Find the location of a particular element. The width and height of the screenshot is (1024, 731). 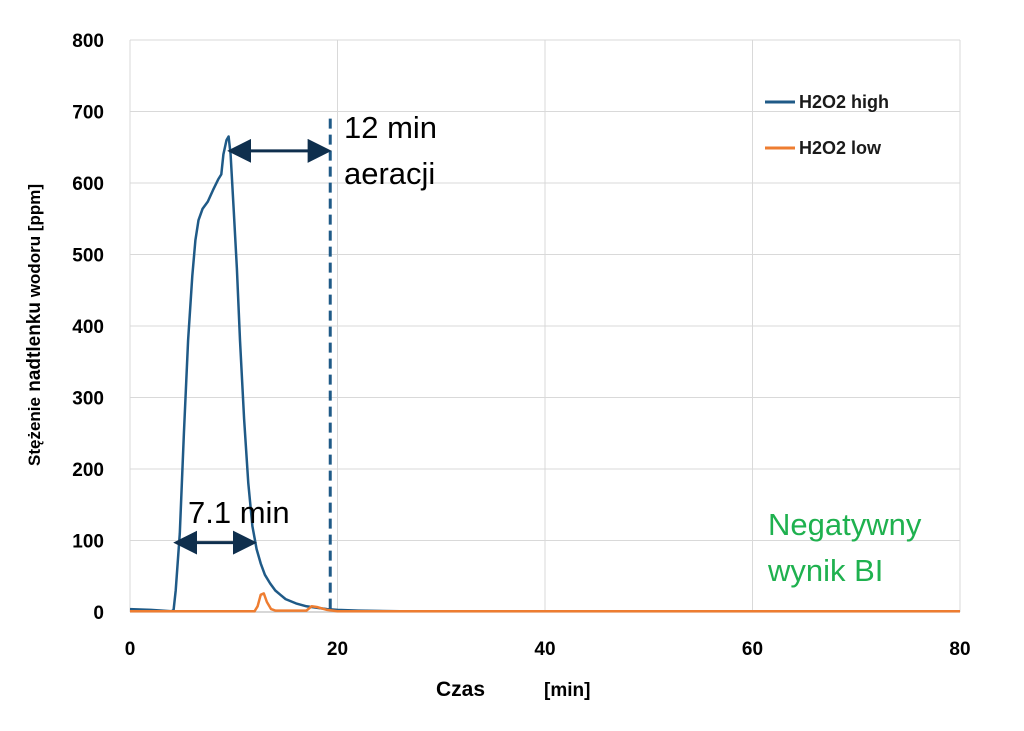

y-tick-label: 100 is located at coordinates (88, 542).